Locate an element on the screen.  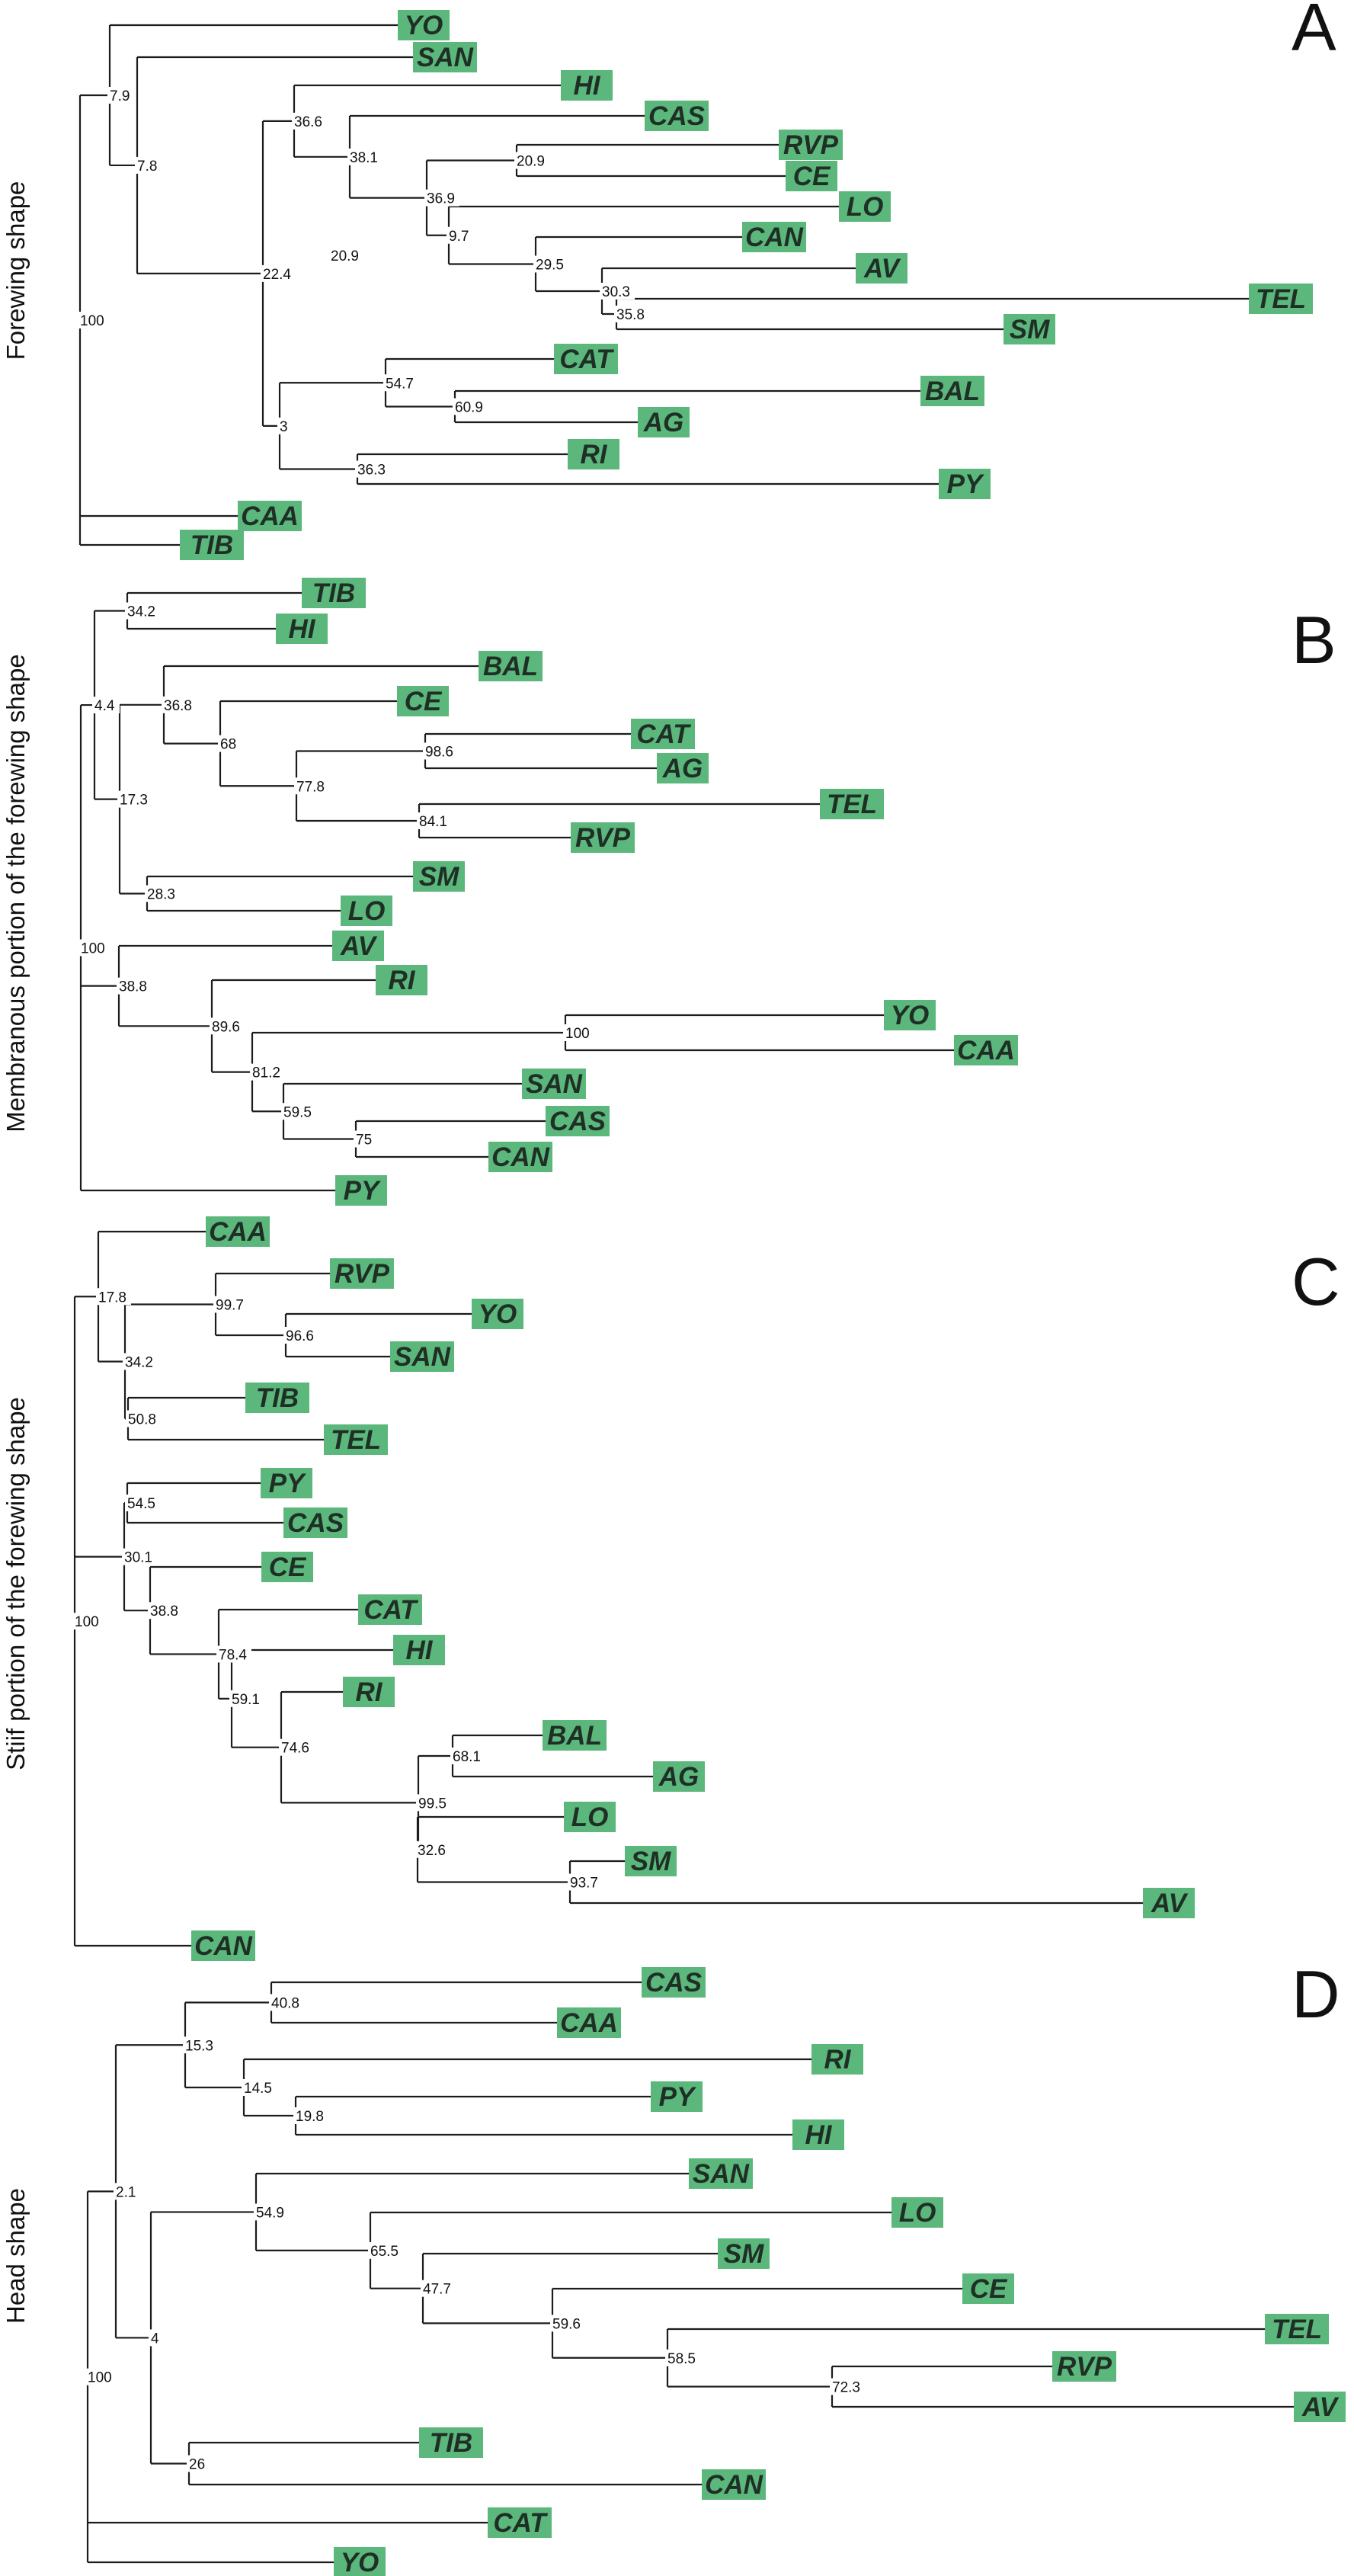
support-value: 65.5 is located at coordinates (385, 2250).